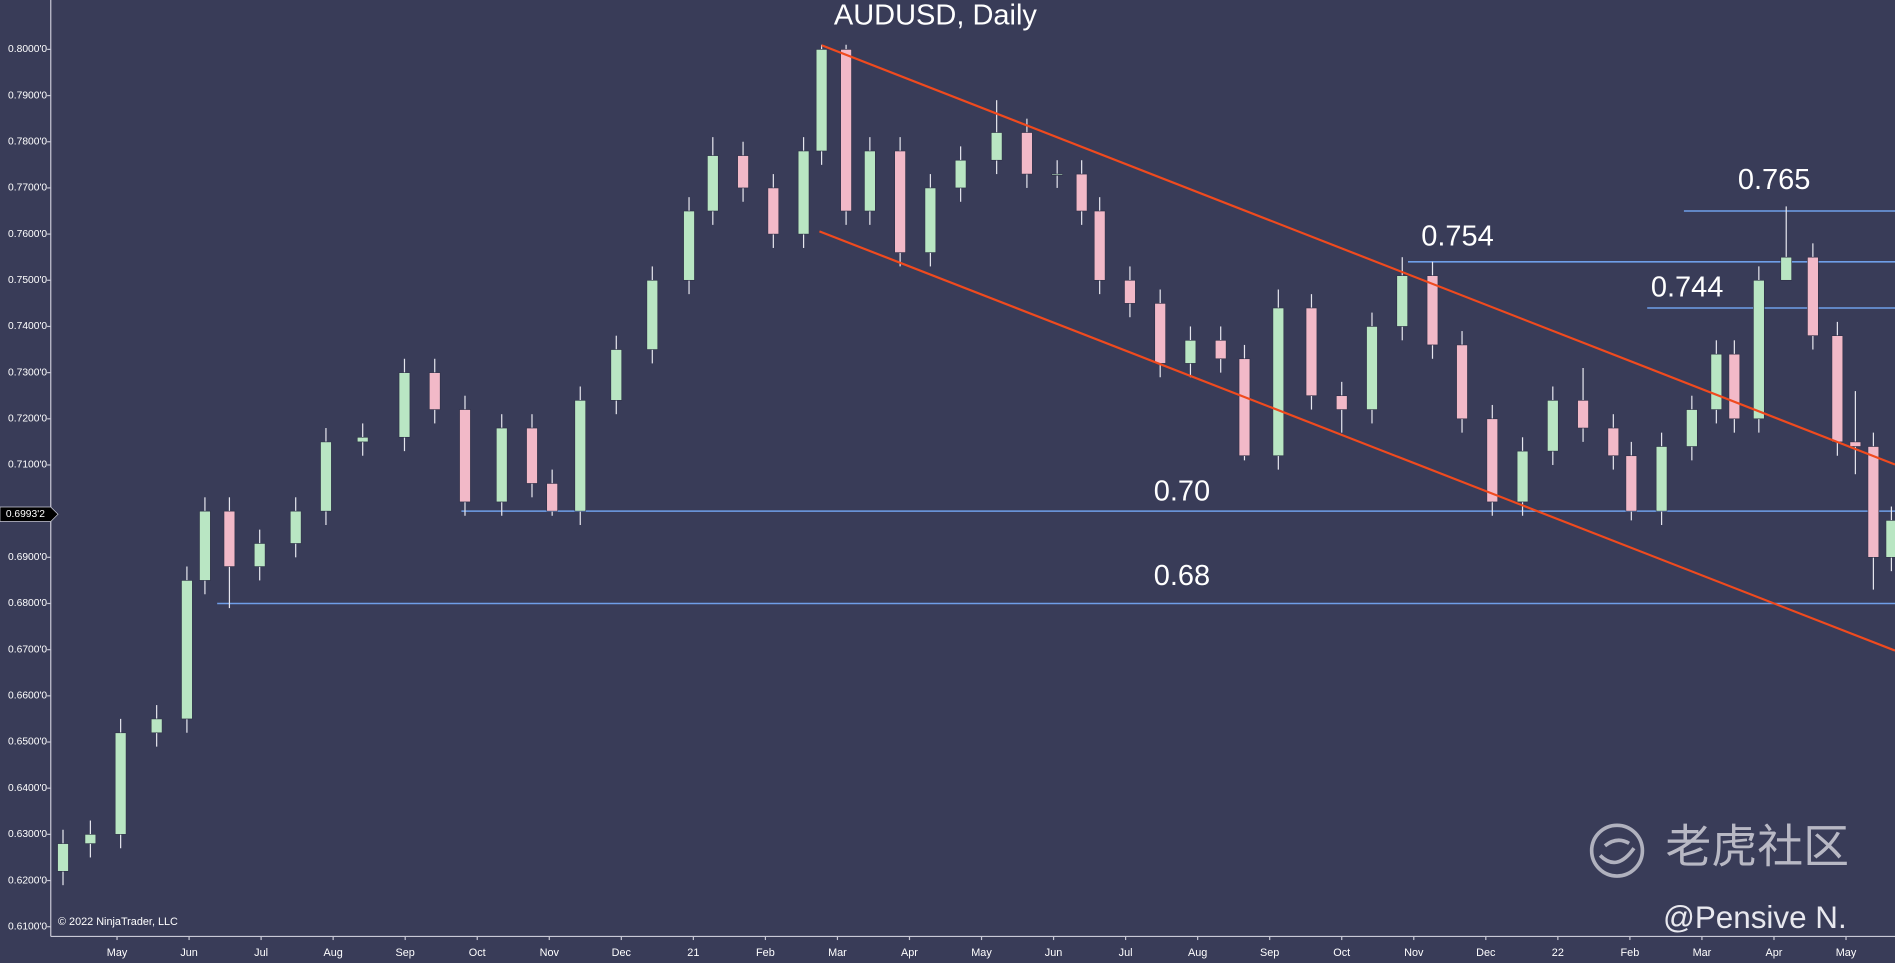 The image size is (1895, 963). I want to click on level-label: 0.70, so click(1182, 492).